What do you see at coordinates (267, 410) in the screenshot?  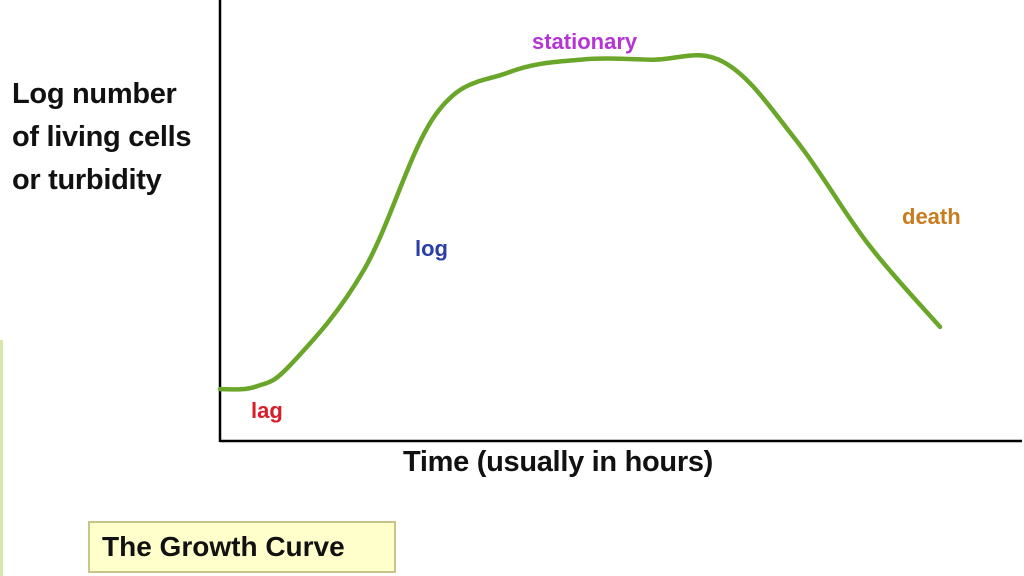 I see `phase-label-lag: lag` at bounding box center [267, 410].